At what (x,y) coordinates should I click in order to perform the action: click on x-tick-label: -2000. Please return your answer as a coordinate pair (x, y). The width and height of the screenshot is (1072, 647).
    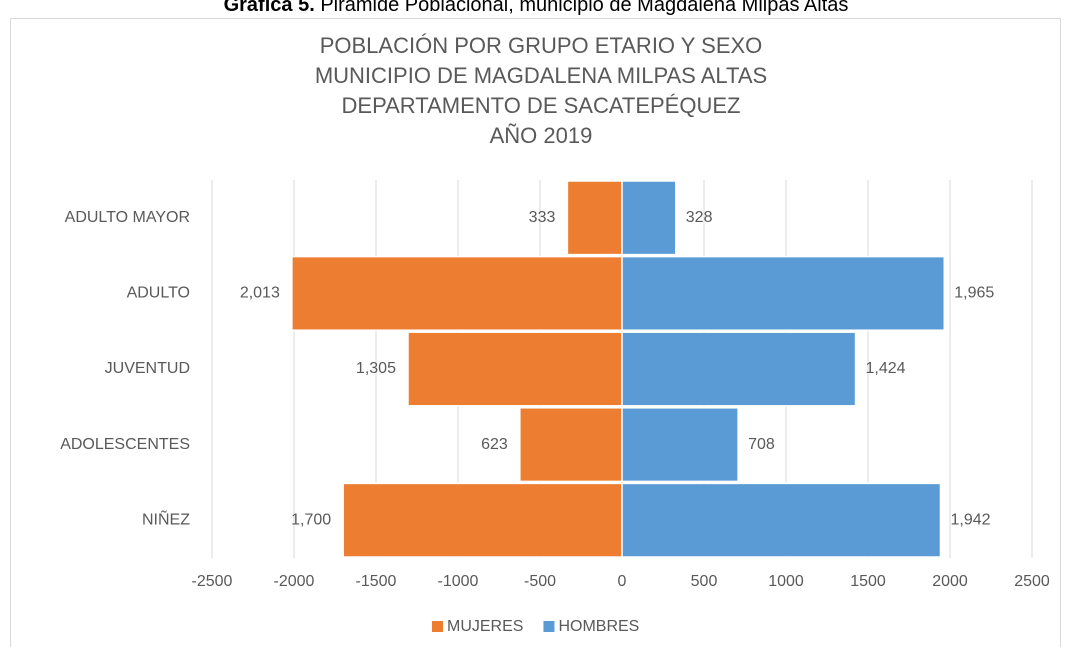
    Looking at the image, I should click on (294, 581).